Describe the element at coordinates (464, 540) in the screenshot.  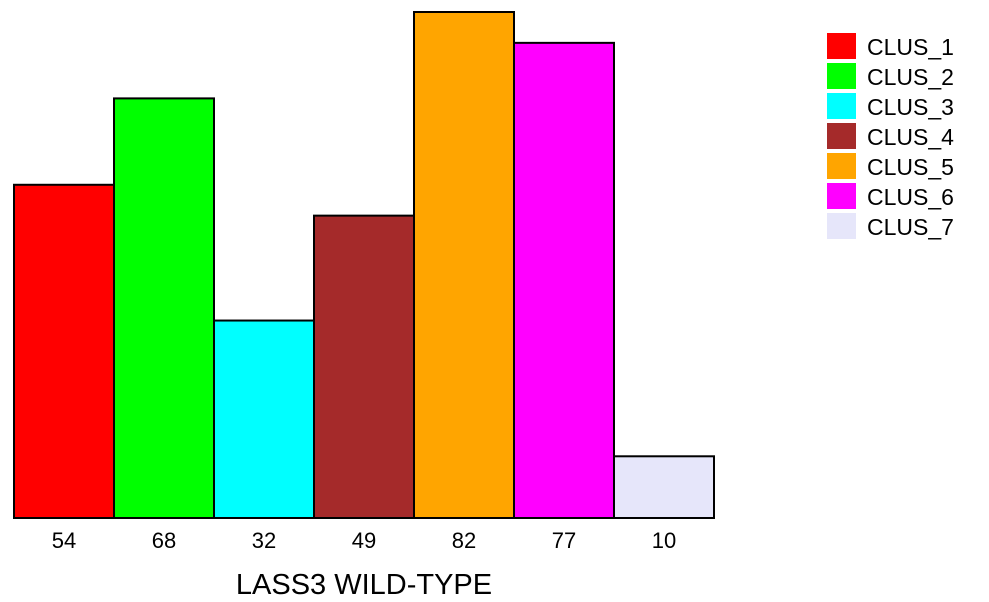
I see `tick-label: 82` at that location.